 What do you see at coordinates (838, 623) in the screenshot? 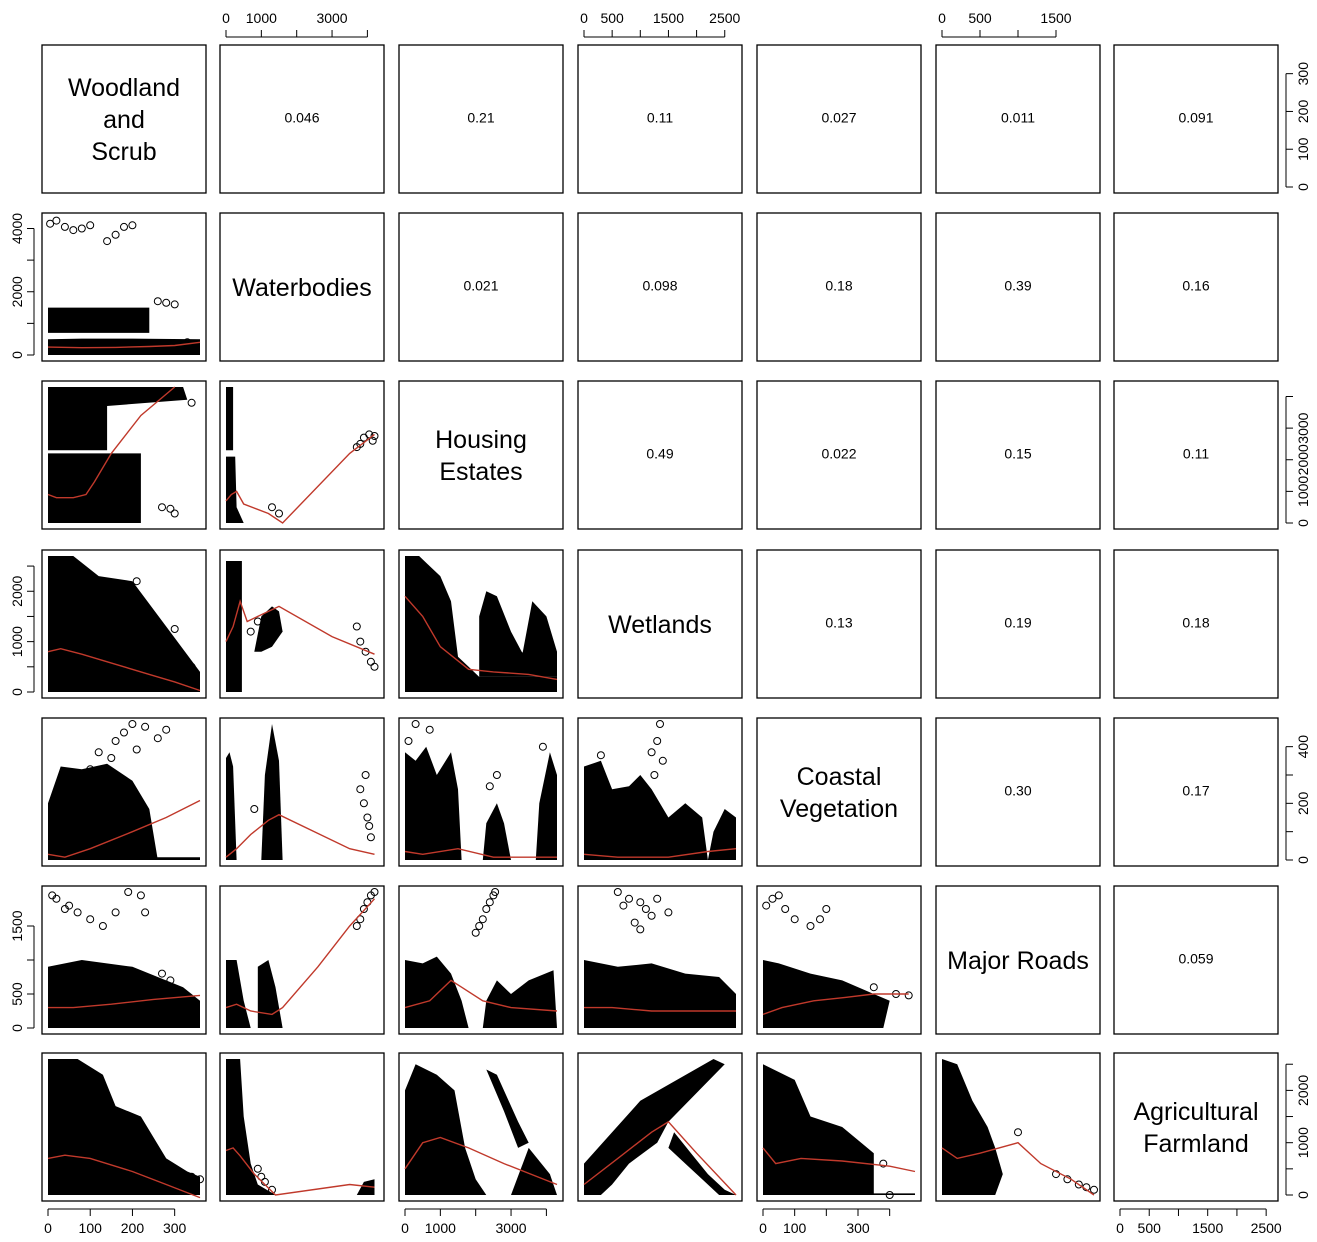
I see `correlation-value: 0.13` at bounding box center [838, 623].